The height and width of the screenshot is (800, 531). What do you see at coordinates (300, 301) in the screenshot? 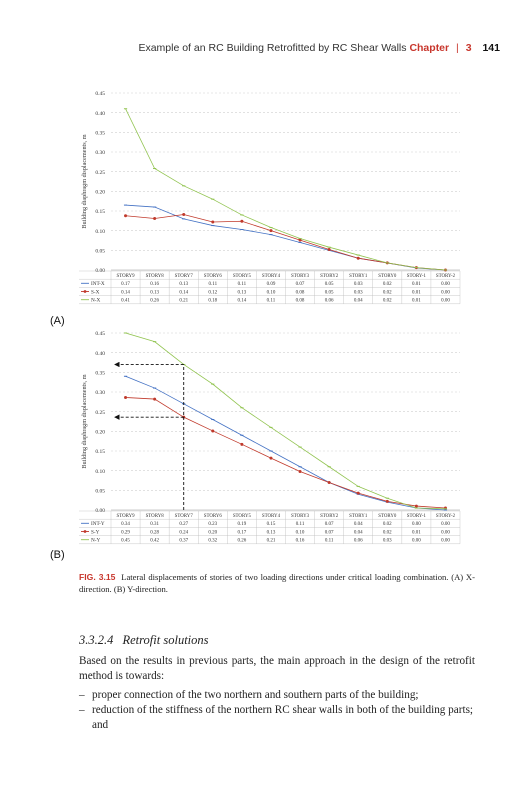
I see `data-label: 0.08` at bounding box center [300, 301].